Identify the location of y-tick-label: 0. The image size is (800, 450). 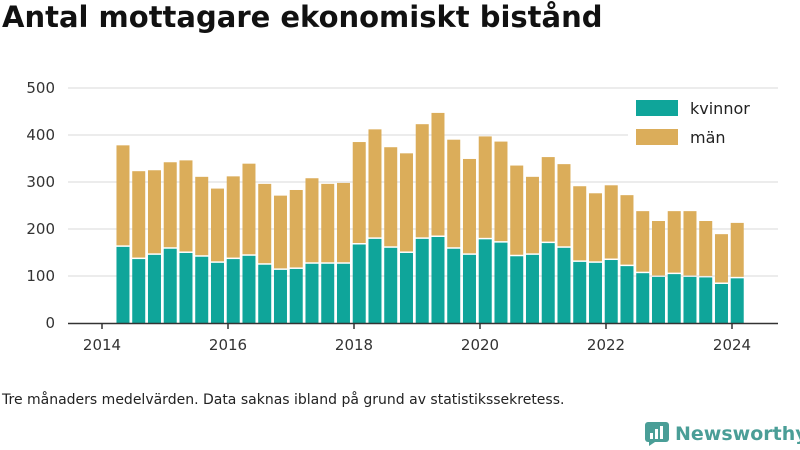
(50, 323).